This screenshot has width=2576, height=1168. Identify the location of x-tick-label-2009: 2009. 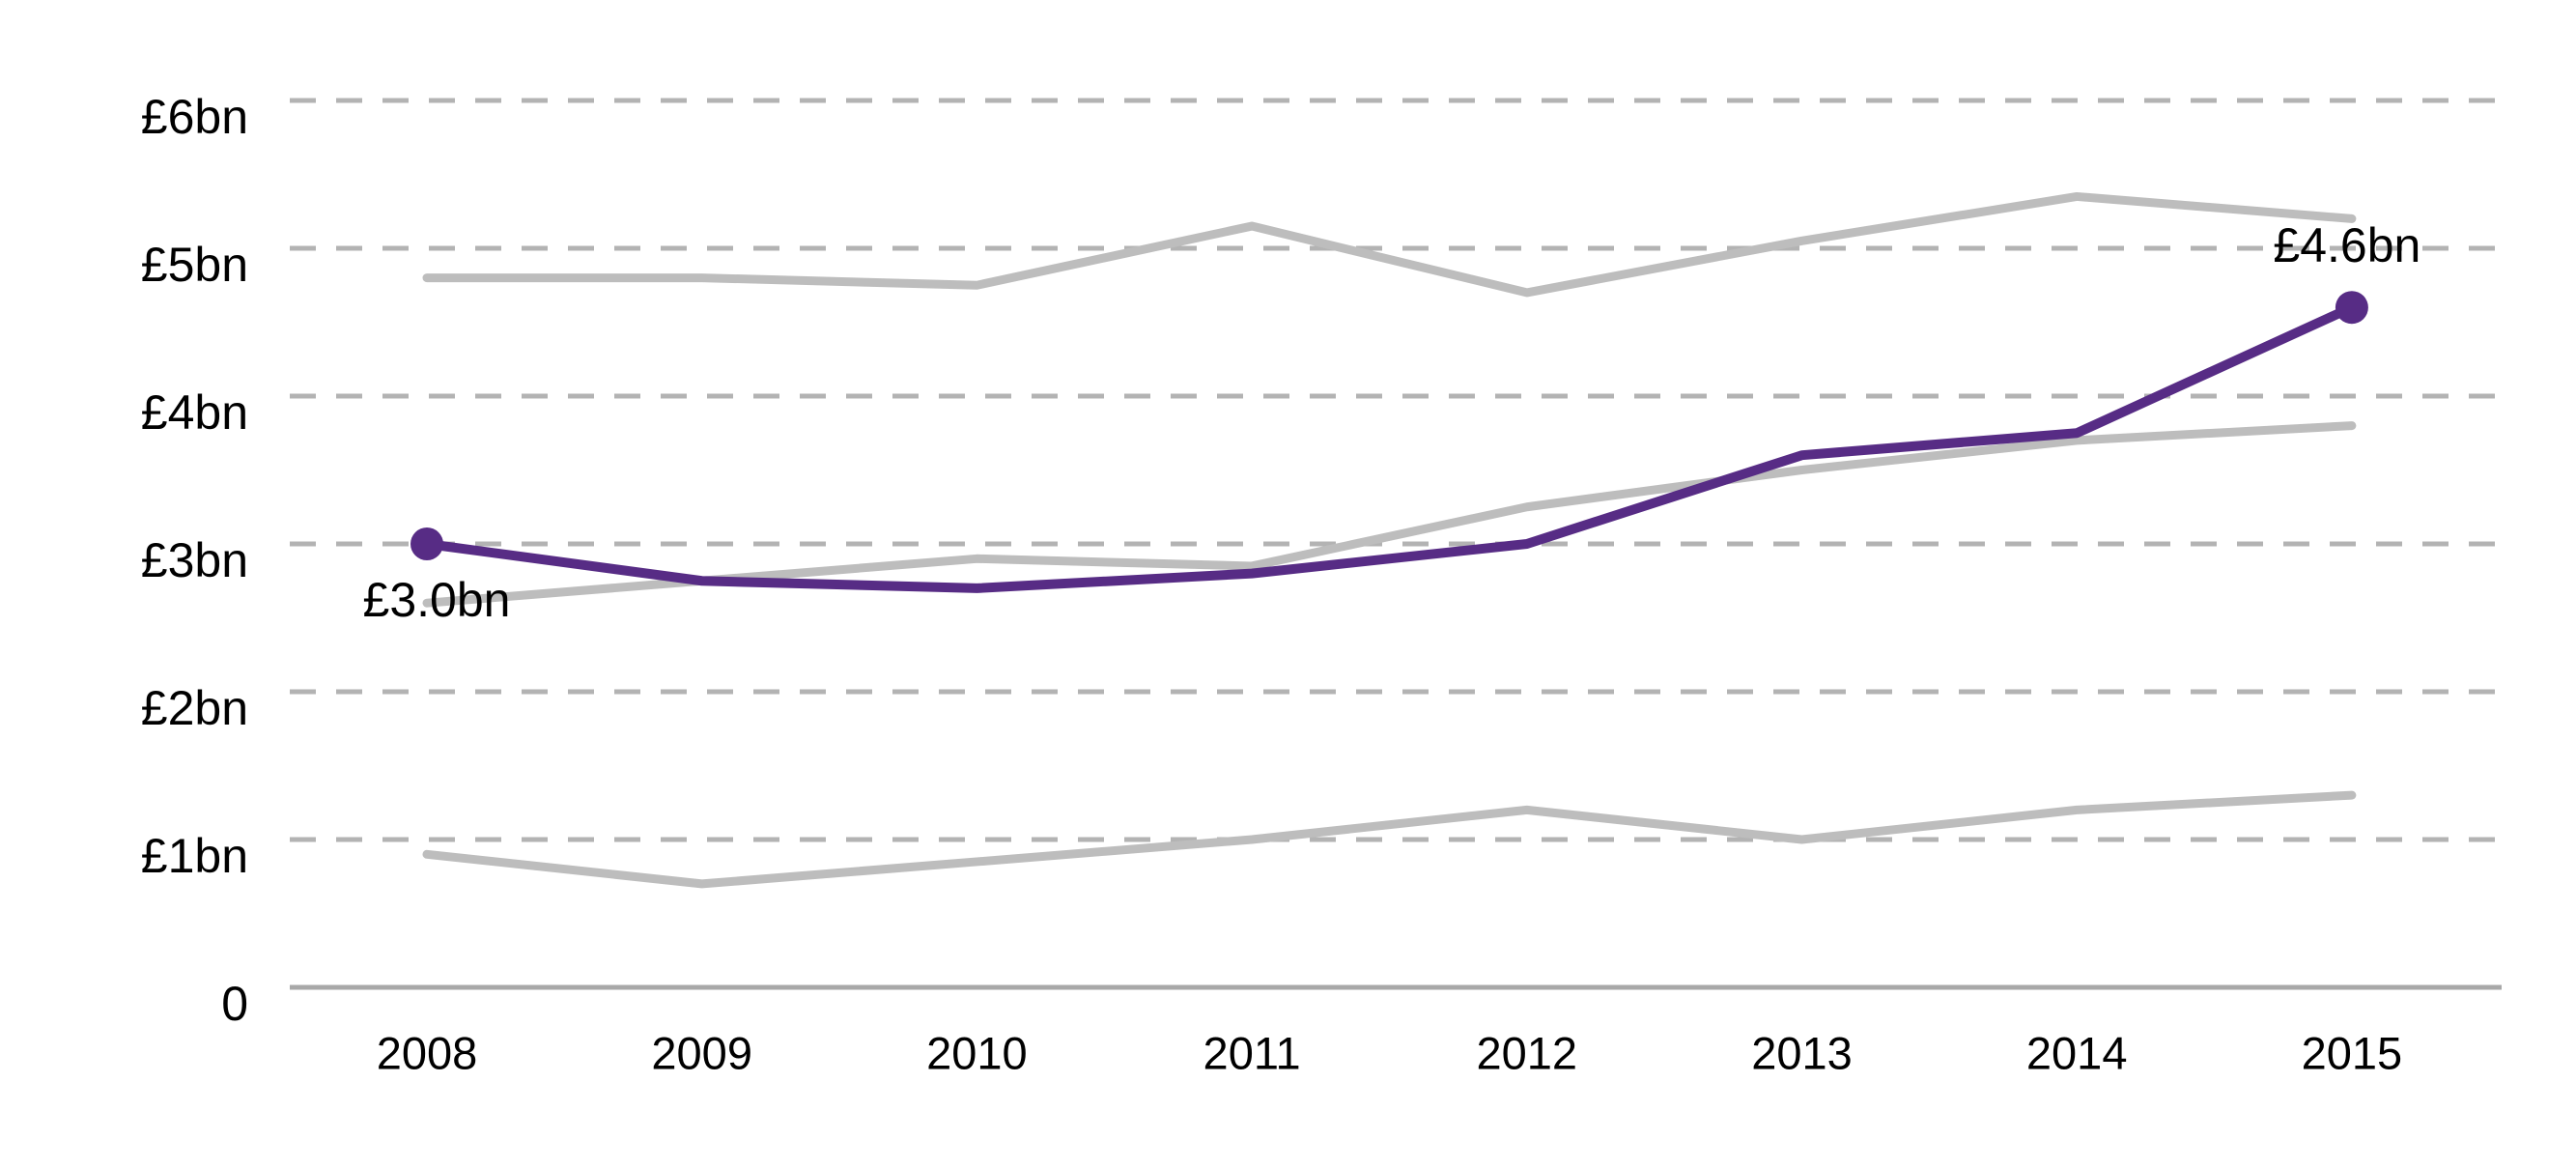
(701, 1053).